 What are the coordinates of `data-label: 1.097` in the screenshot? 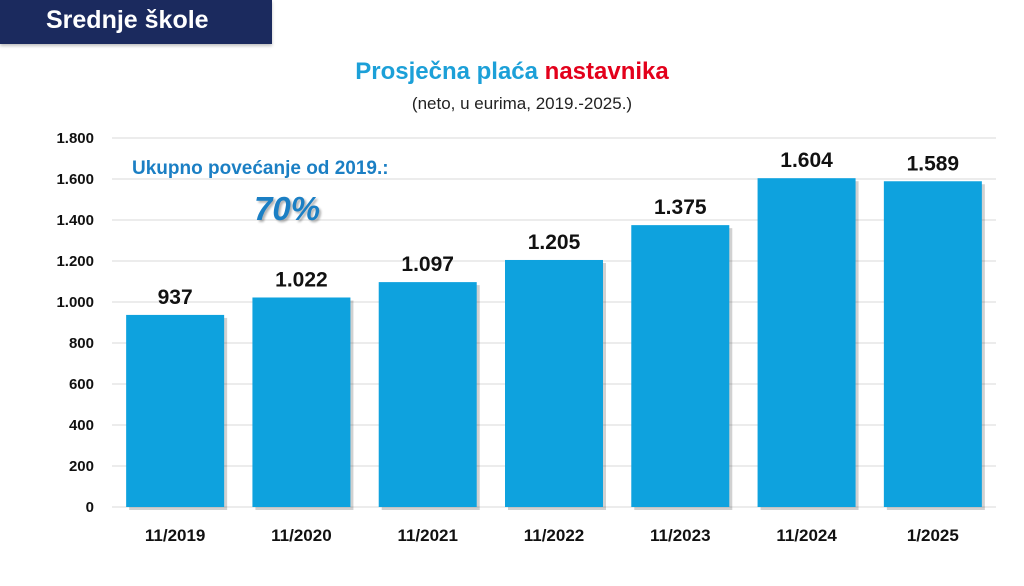 It's located at (427, 264).